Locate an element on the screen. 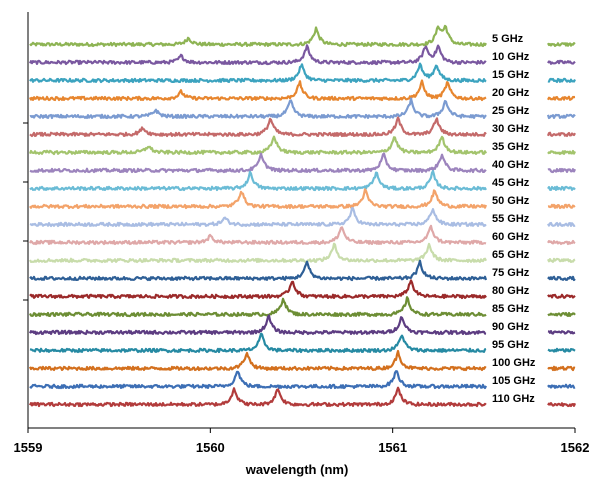 This screenshot has height=485, width=595. series-trace-95-ghz is located at coordinates (258, 343).